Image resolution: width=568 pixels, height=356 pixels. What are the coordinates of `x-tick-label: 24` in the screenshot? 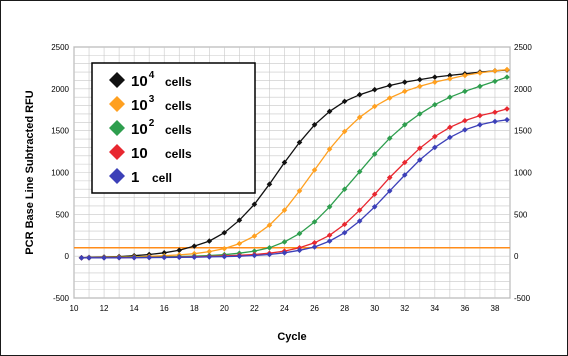 It's located at (284, 308).